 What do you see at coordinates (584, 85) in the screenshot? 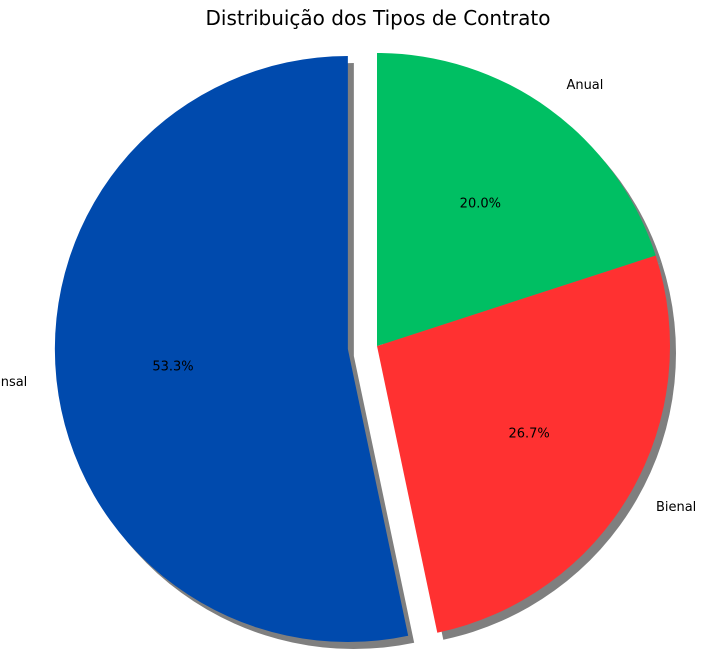
I see `slice-label-anual: Anual` at bounding box center [584, 85].